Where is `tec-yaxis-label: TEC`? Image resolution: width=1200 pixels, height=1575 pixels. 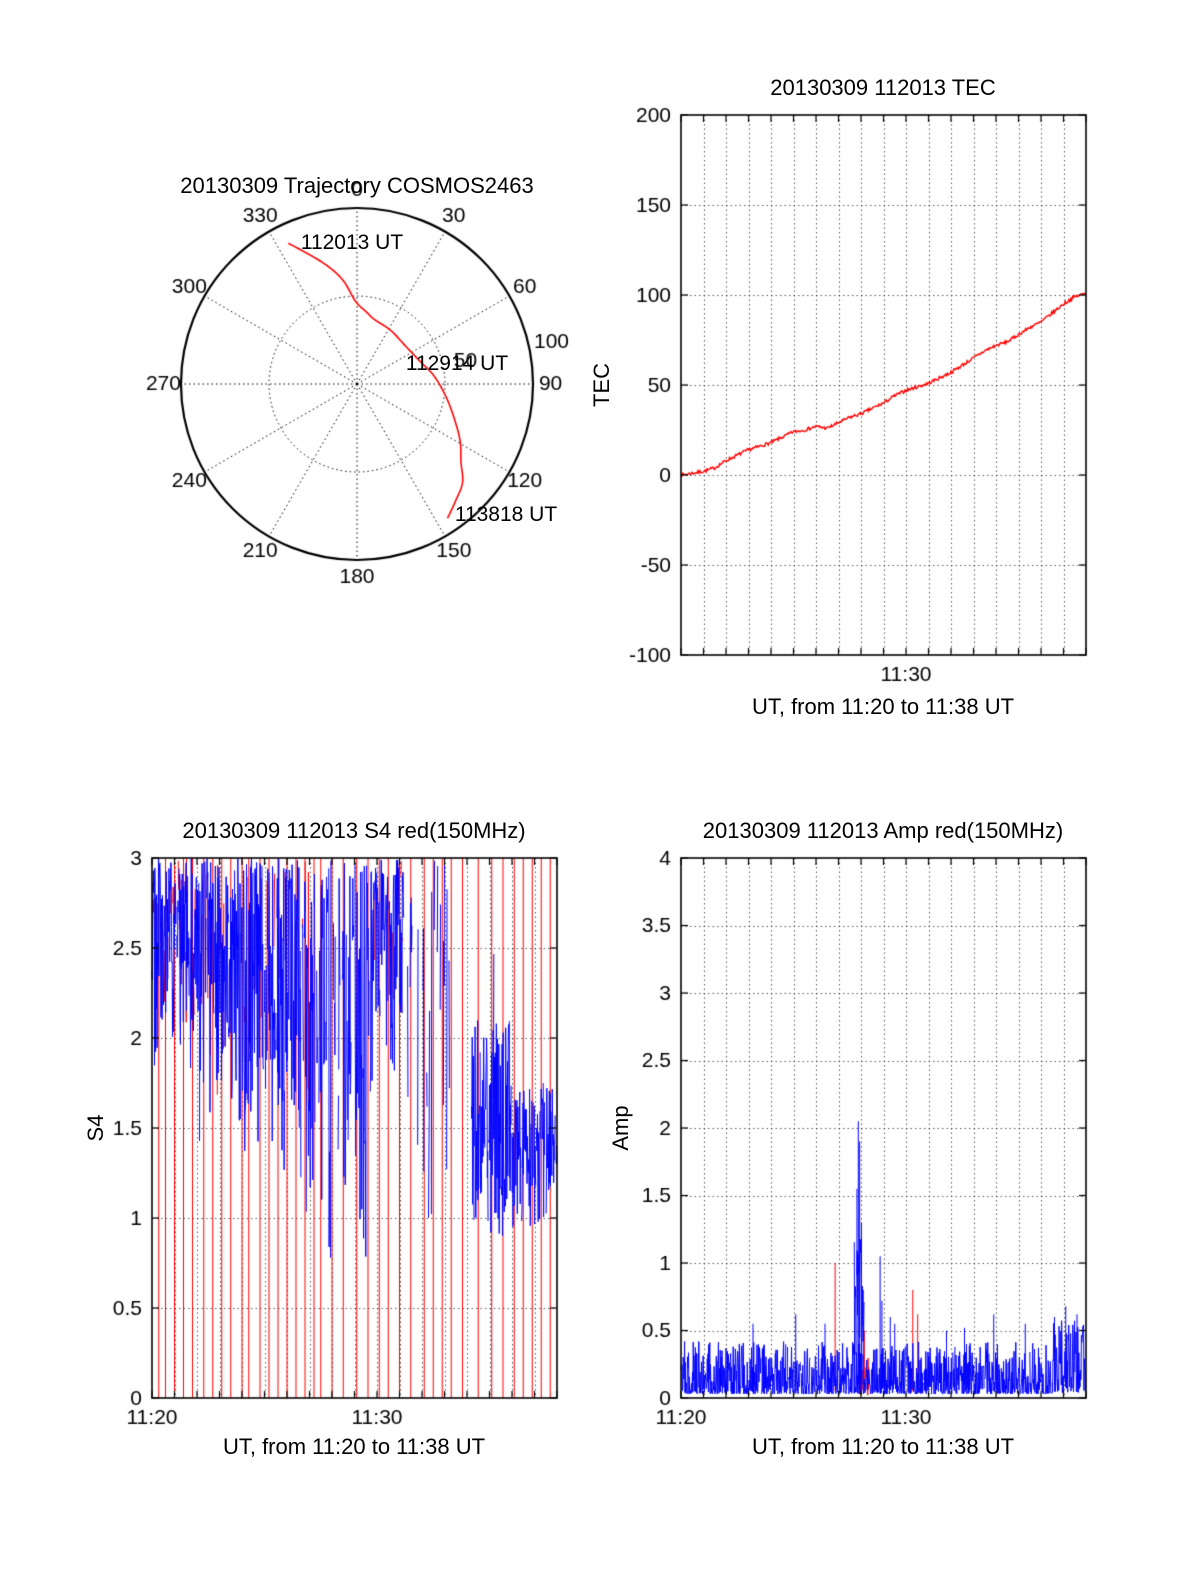
tec-yaxis-label: TEC is located at coordinates (601, 385).